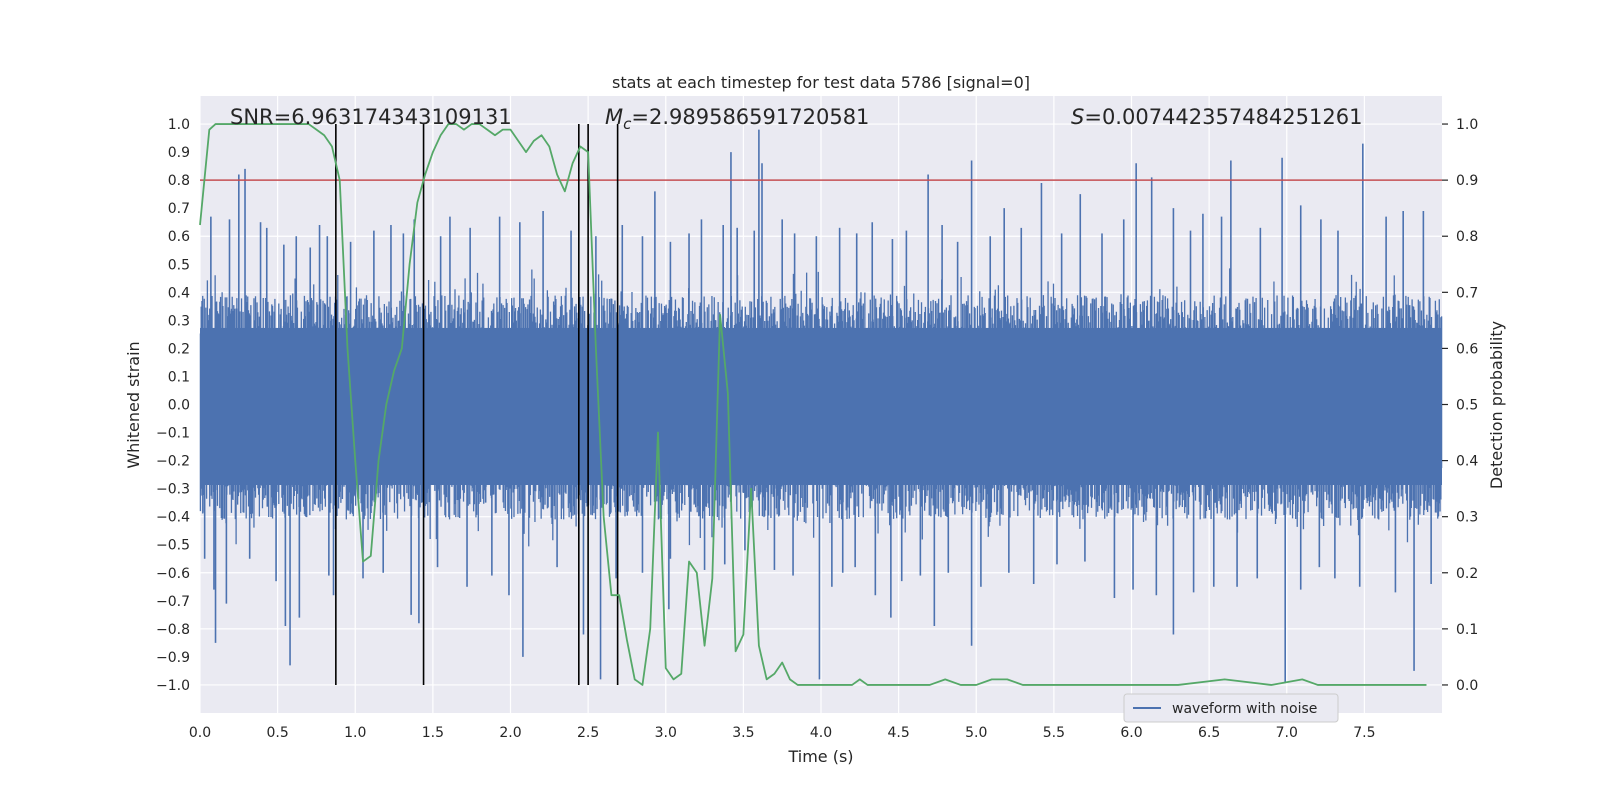 The image size is (1600, 800). What do you see at coordinates (277, 733) in the screenshot?
I see `x-tick-label: 0.5` at bounding box center [277, 733].